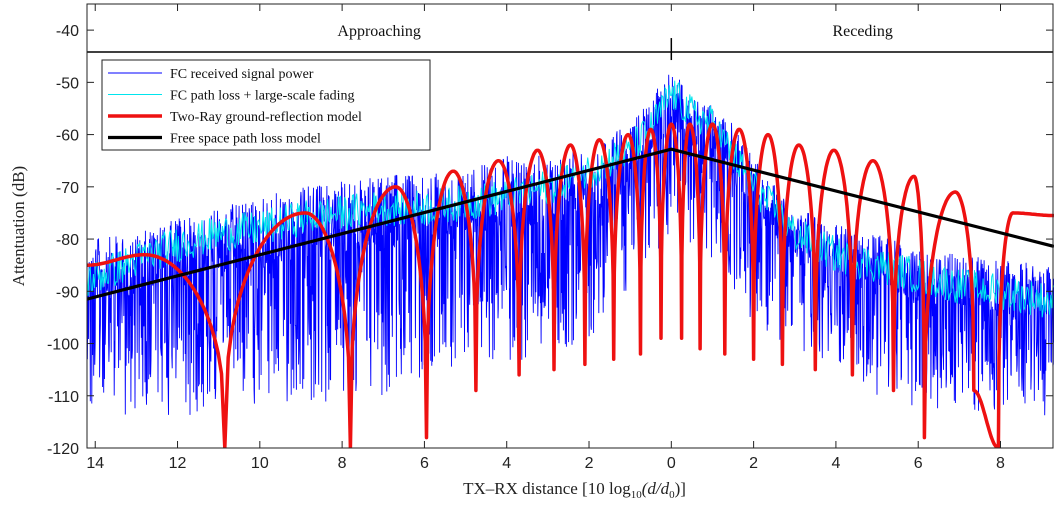  Describe the element at coordinates (67, 240) in the screenshot. I see `y-tick-label: -80` at that location.